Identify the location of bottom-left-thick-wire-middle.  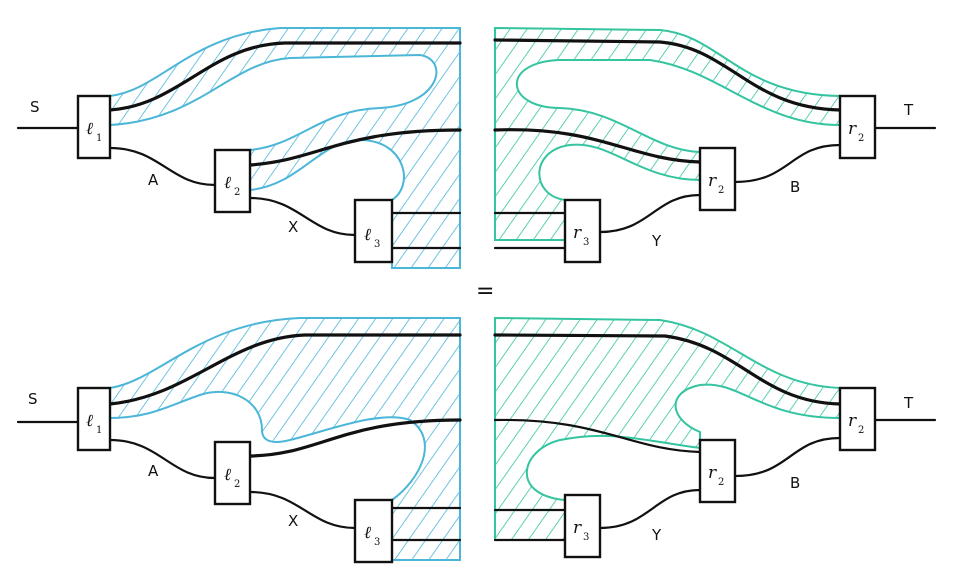
(355, 438).